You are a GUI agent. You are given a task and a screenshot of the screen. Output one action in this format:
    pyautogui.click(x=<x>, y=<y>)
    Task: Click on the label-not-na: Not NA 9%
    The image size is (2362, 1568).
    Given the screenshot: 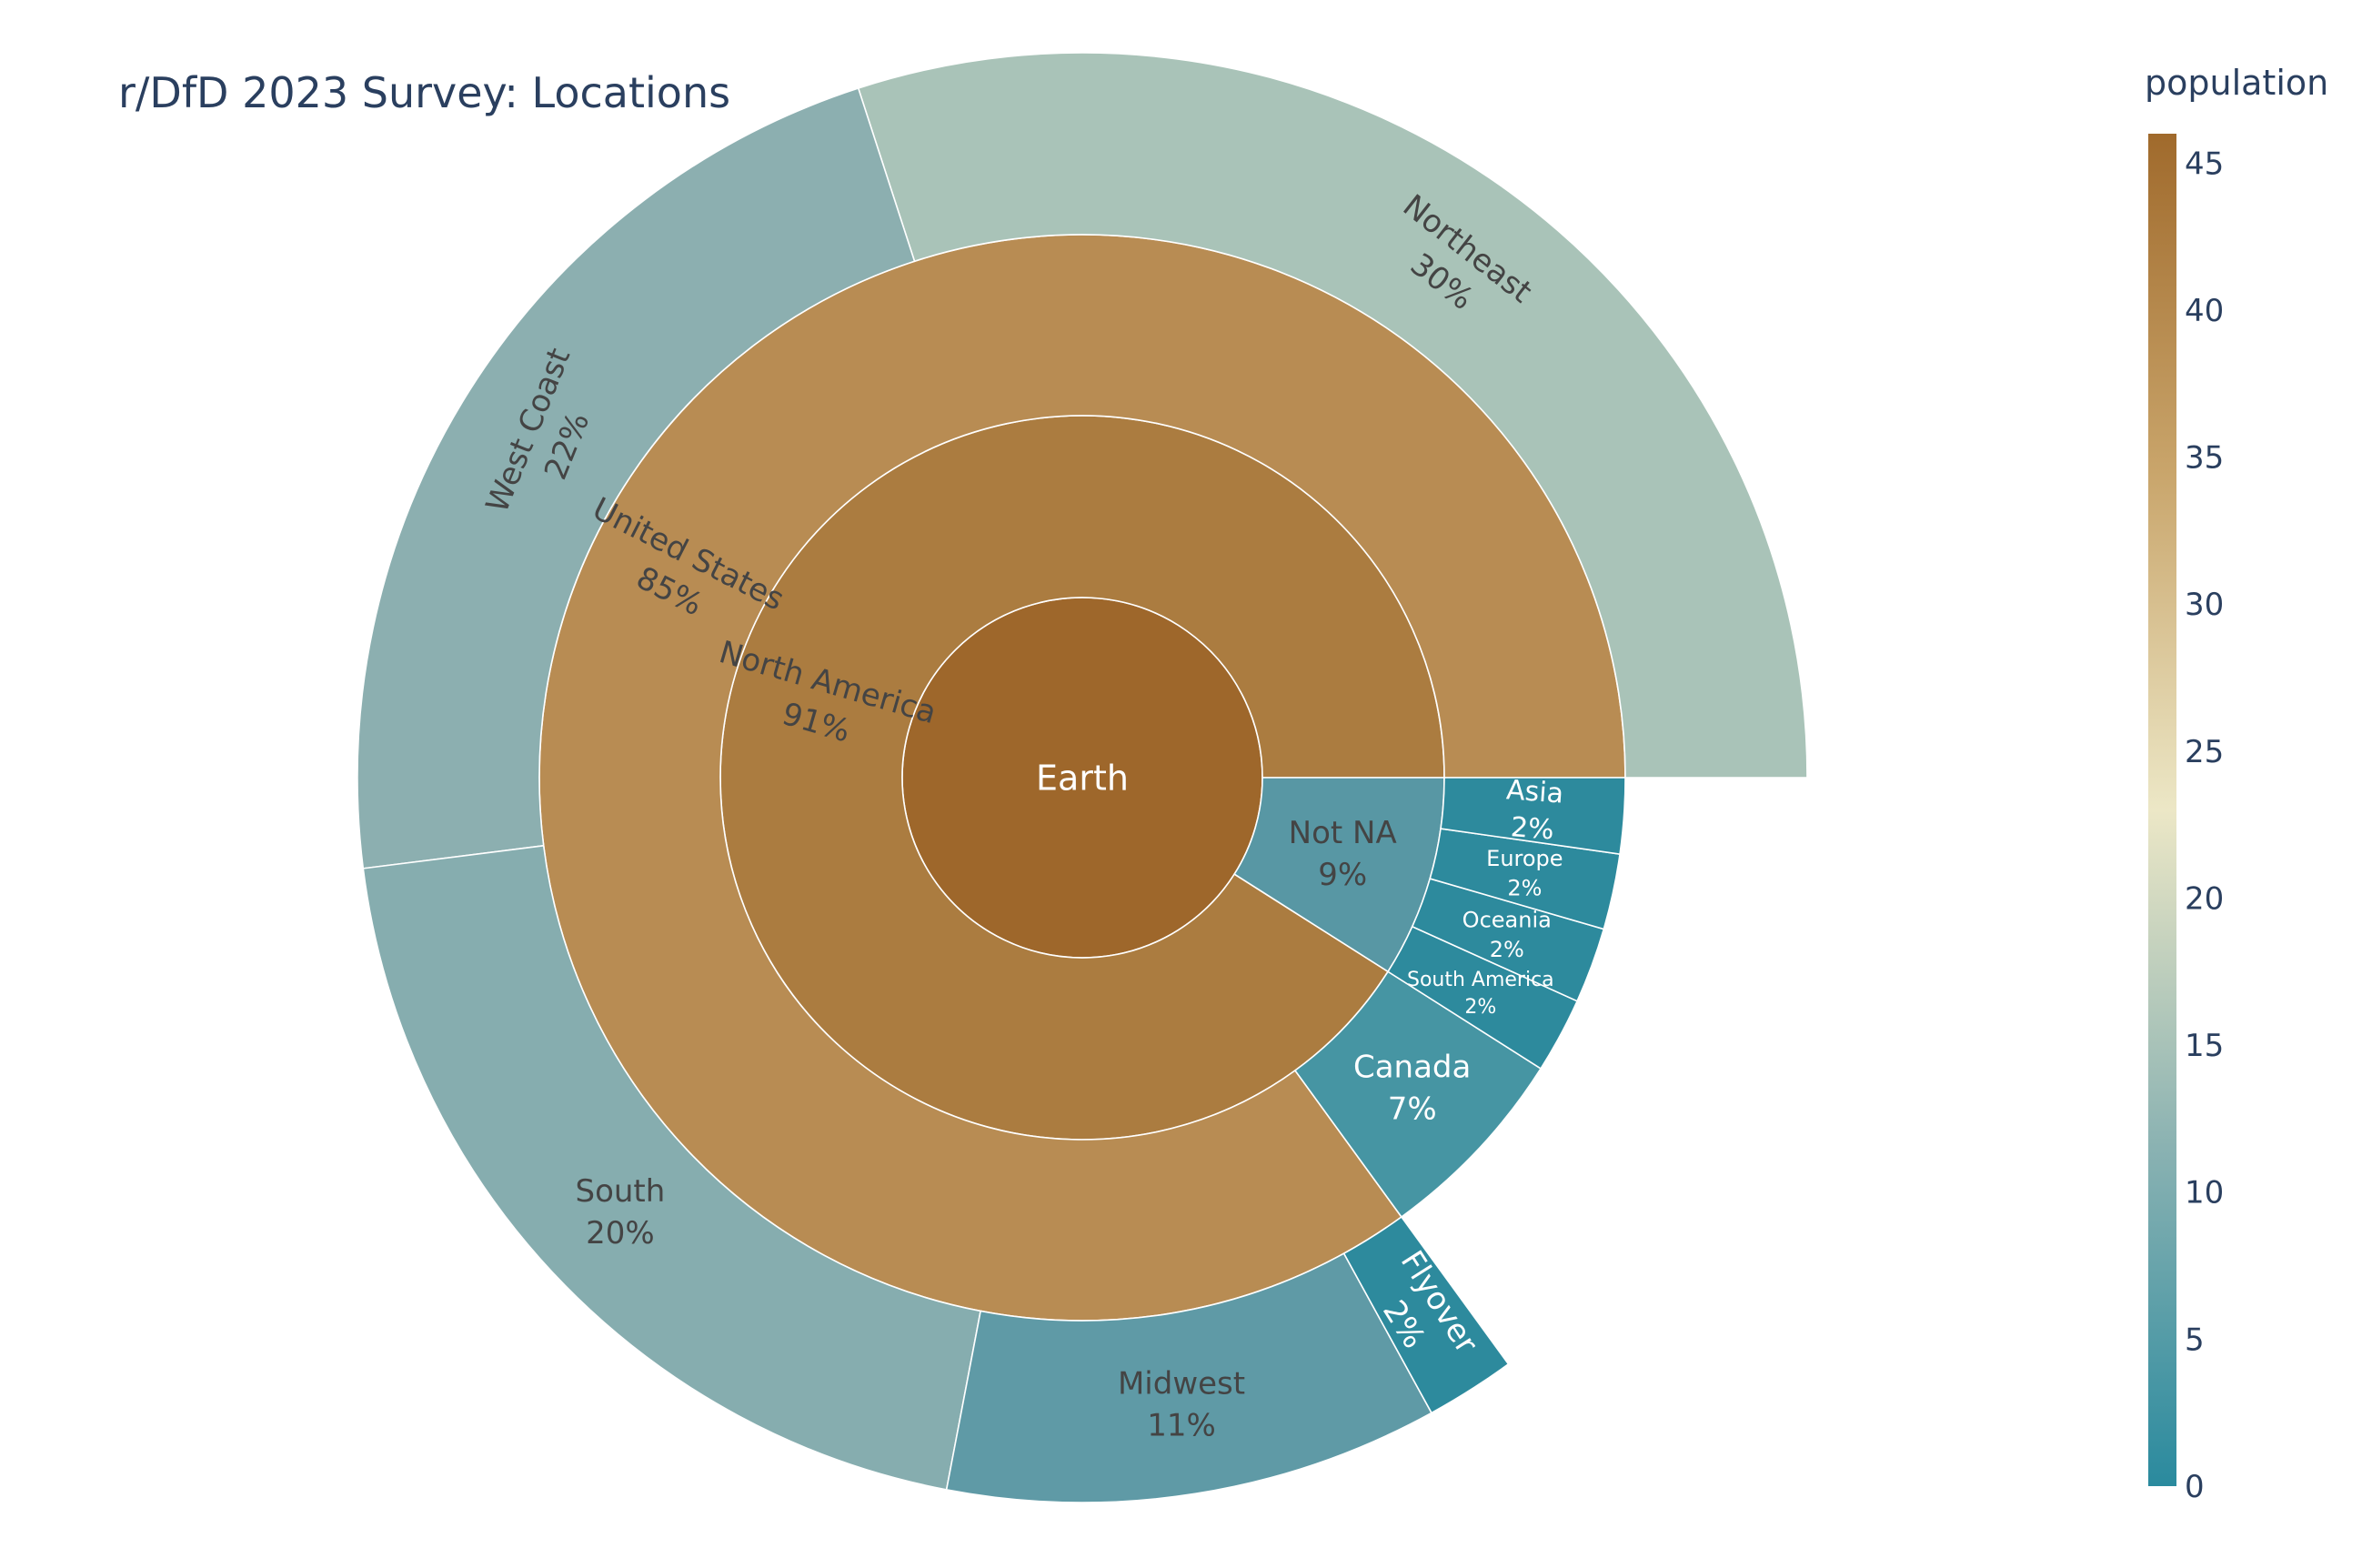 What is the action you would take?
    pyautogui.click(x=1343, y=854)
    